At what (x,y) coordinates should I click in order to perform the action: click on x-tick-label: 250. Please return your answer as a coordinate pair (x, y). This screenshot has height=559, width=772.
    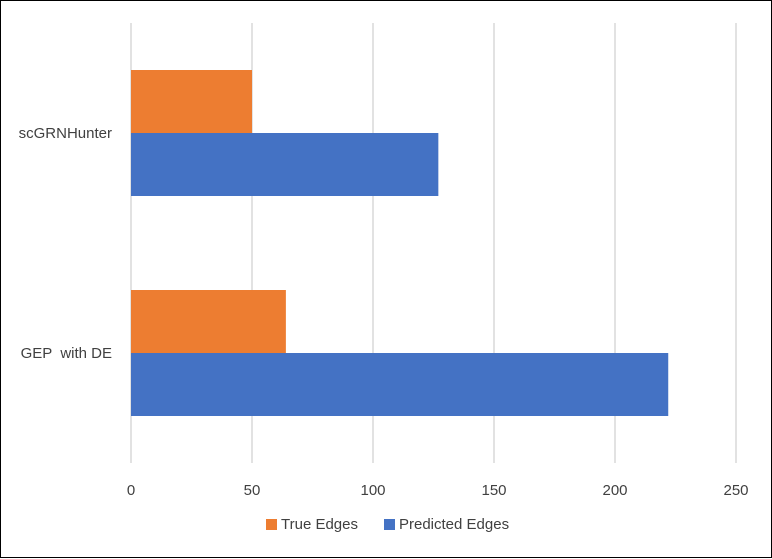
    Looking at the image, I should click on (735, 490).